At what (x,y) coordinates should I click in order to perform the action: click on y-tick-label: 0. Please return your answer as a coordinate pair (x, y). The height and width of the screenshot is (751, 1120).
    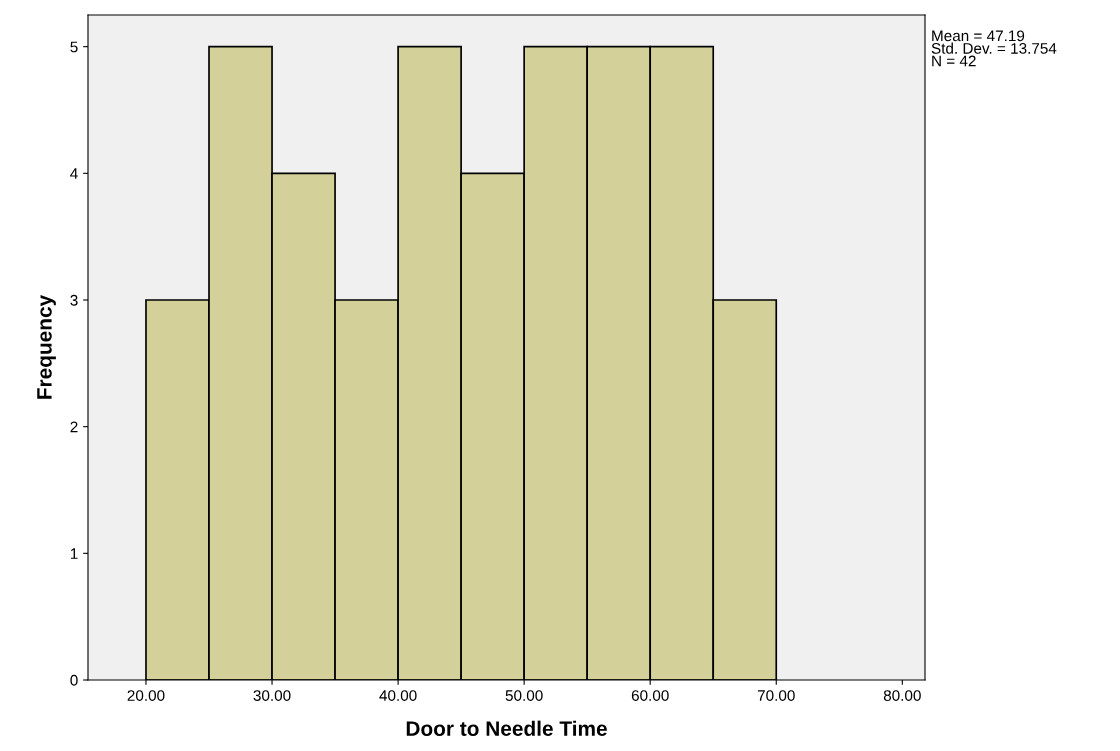
    Looking at the image, I should click on (74, 680).